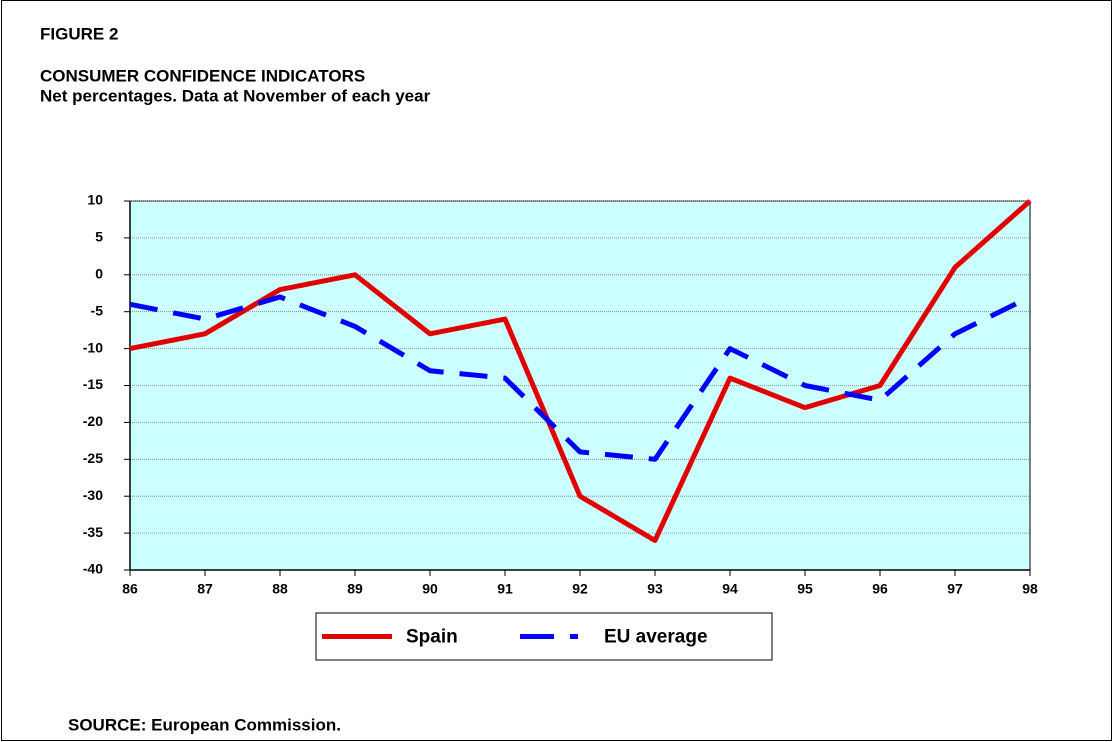 This screenshot has height=742, width=1113. Describe the element at coordinates (93, 532) in the screenshot. I see `y-tick-label: -35` at that location.